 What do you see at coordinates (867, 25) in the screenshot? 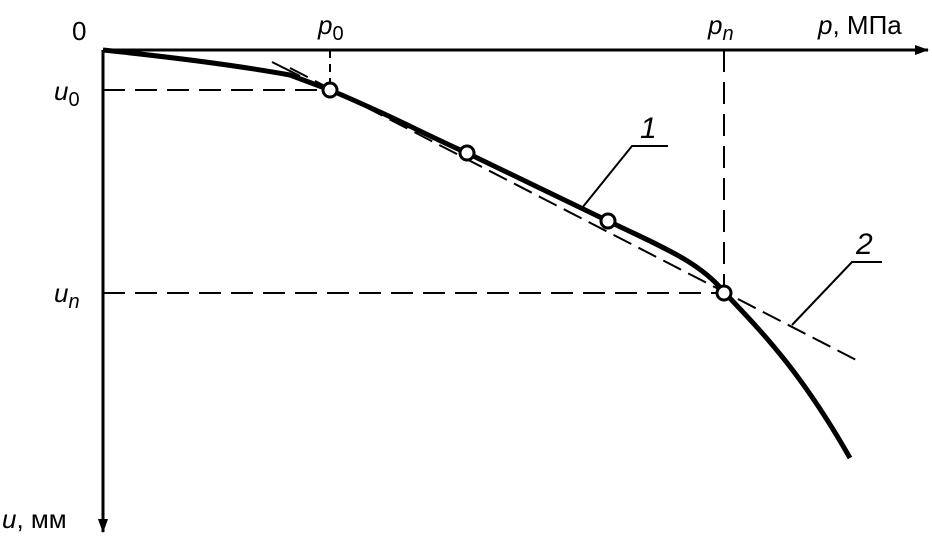
I see `x-axis-unit: , МПа` at bounding box center [867, 25].